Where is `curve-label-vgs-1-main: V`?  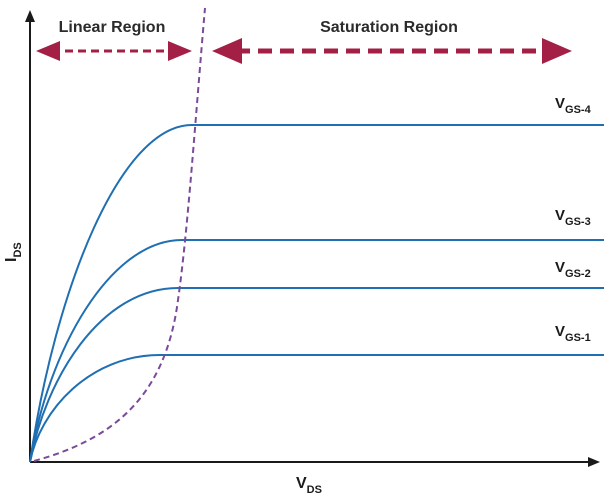 curve-label-vgs-1-main: V is located at coordinates (560, 331).